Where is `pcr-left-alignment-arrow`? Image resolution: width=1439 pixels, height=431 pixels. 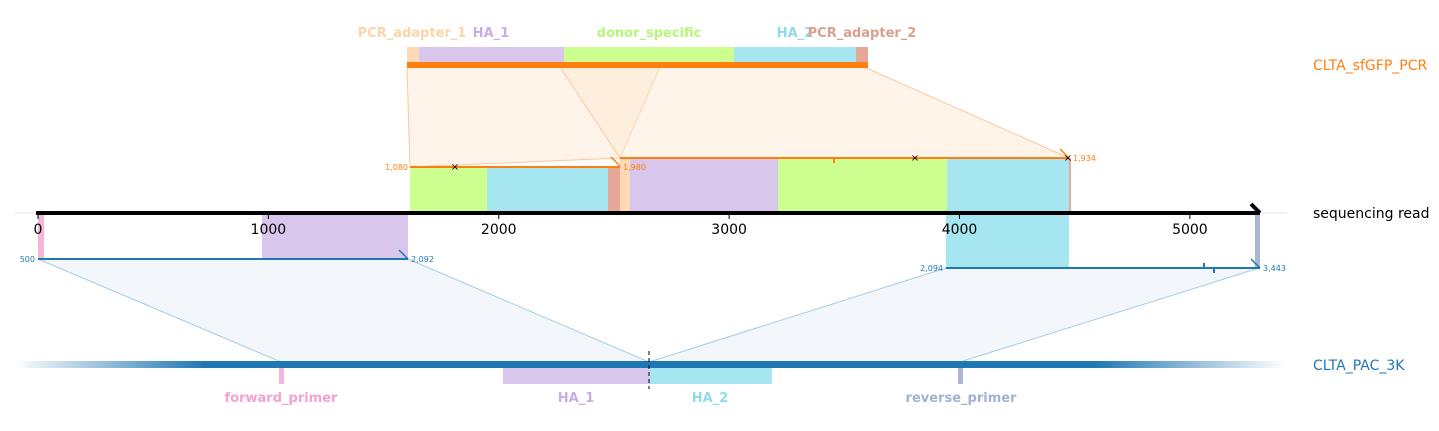
pcr-left-alignment-arrow is located at coordinates (615, 161).